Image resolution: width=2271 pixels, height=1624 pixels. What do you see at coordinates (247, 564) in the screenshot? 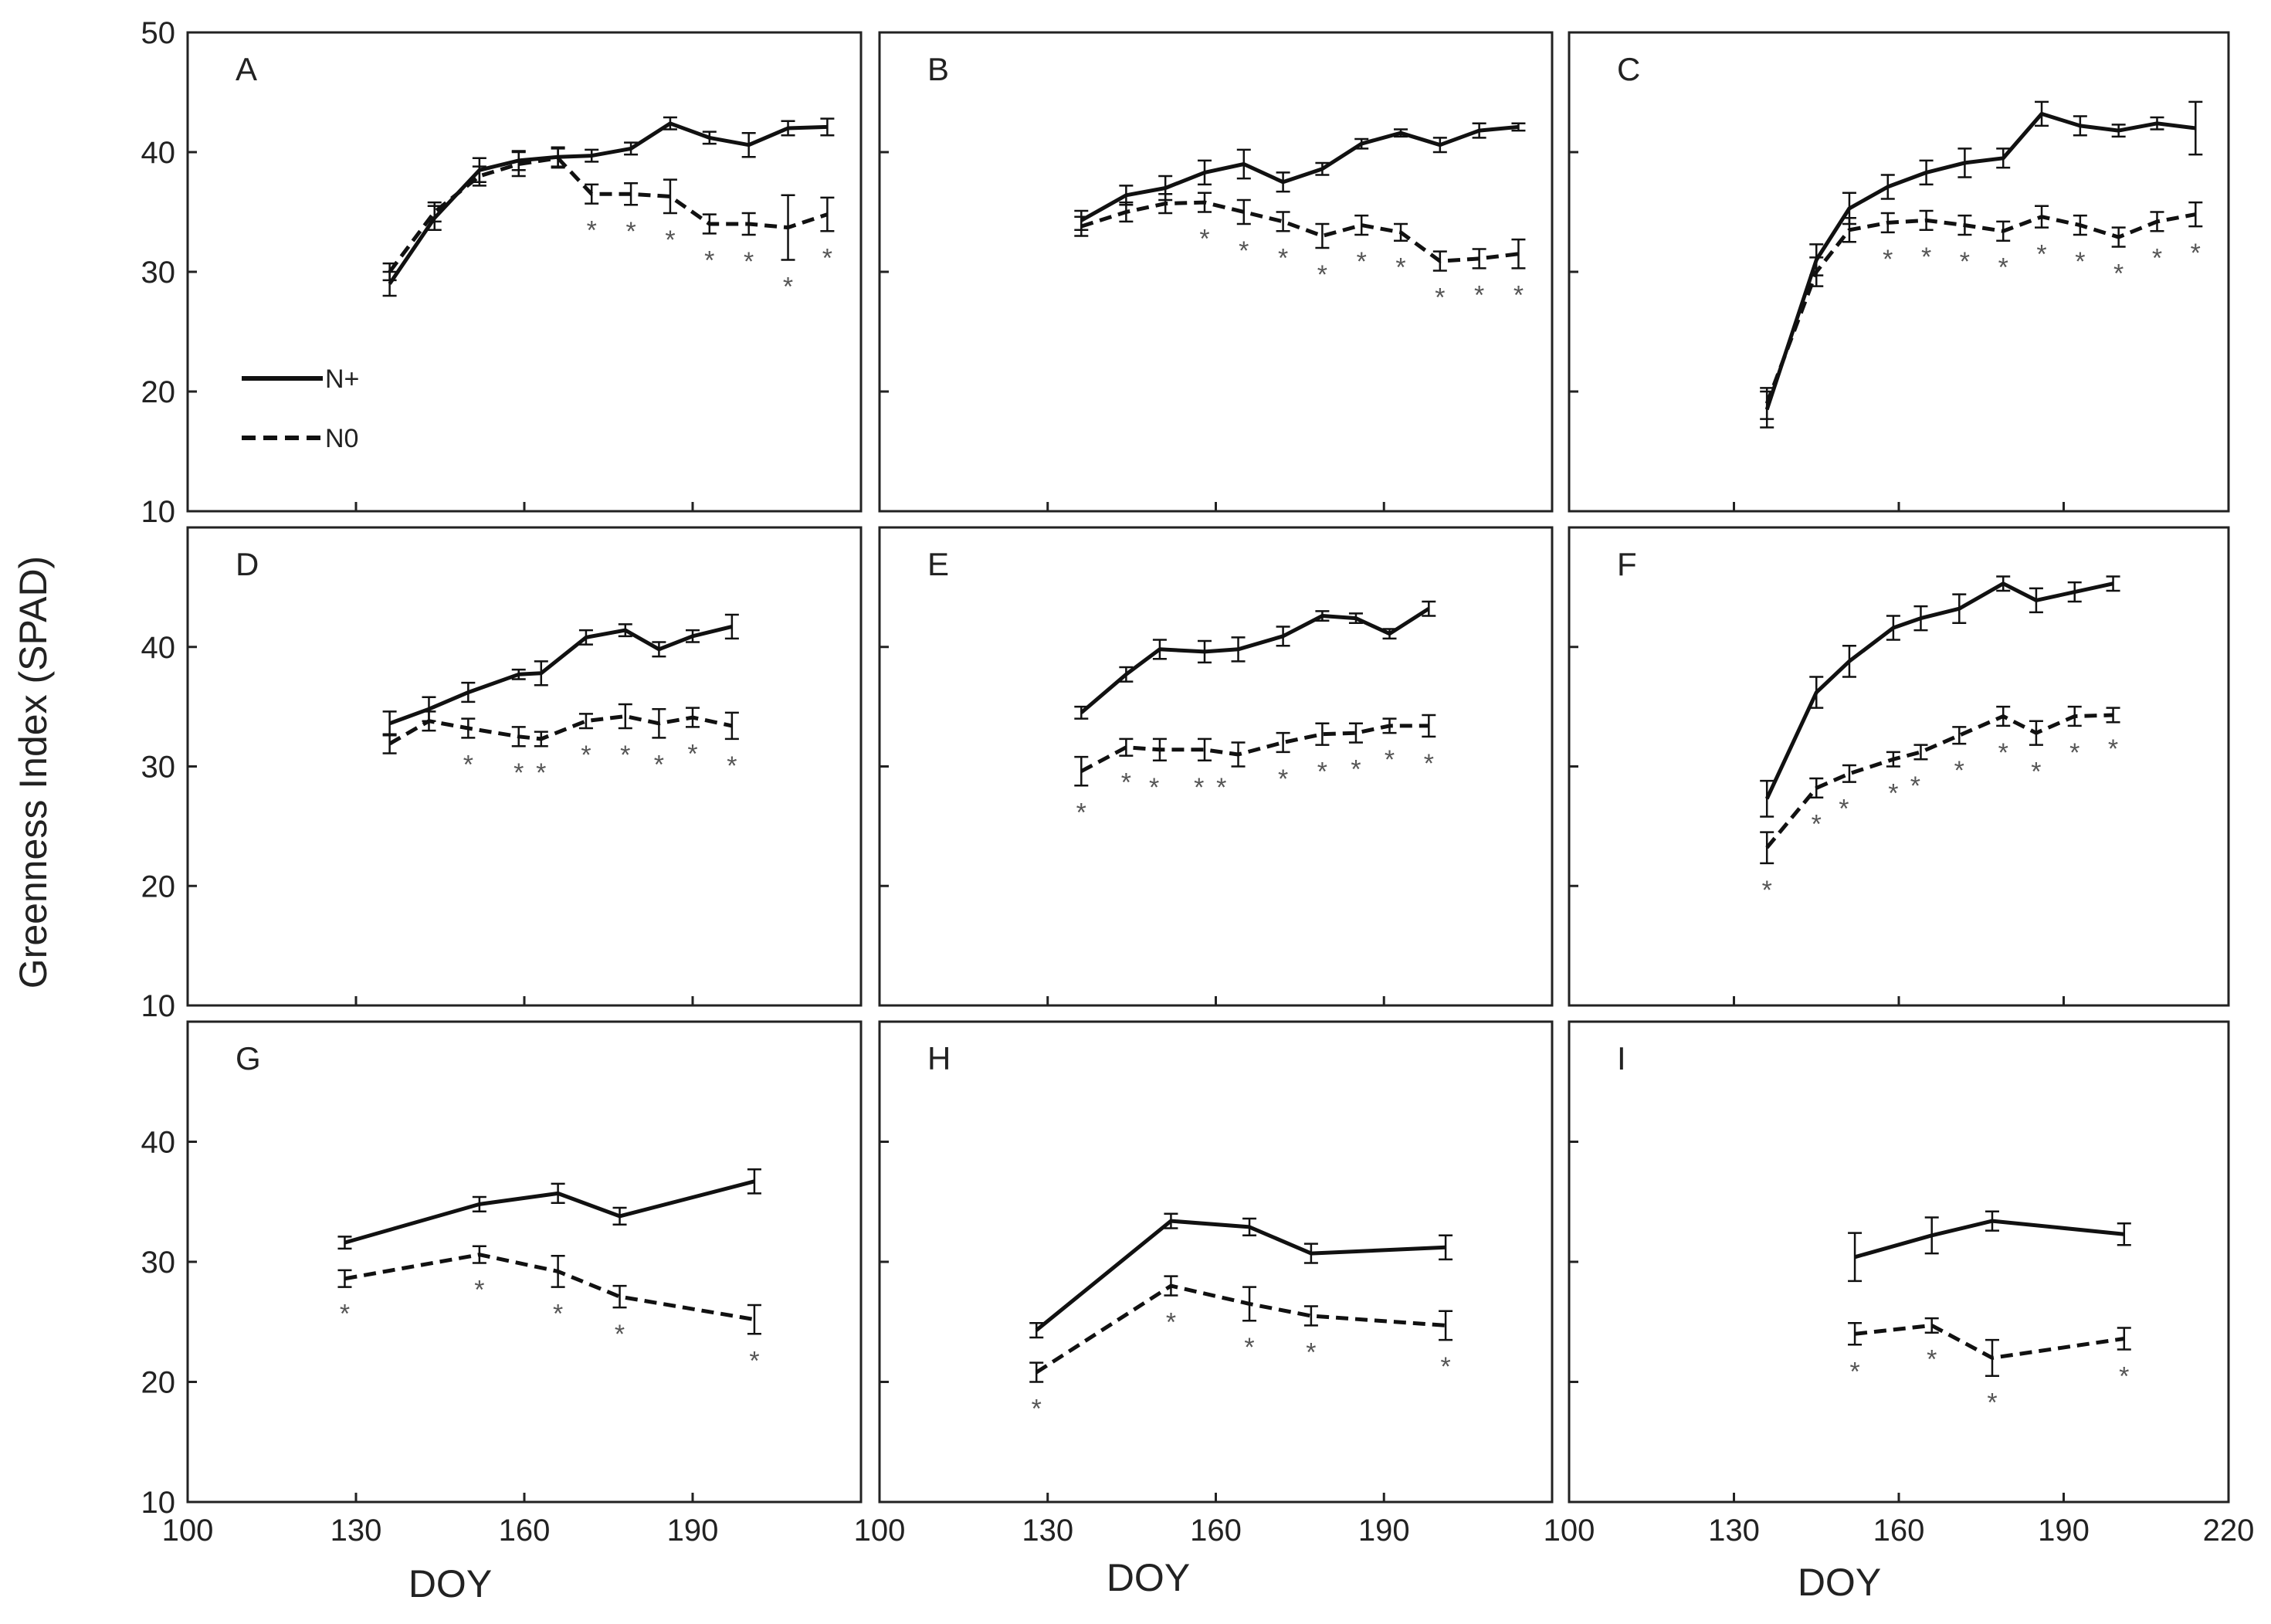
I see `panel-letter: D` at bounding box center [247, 564].